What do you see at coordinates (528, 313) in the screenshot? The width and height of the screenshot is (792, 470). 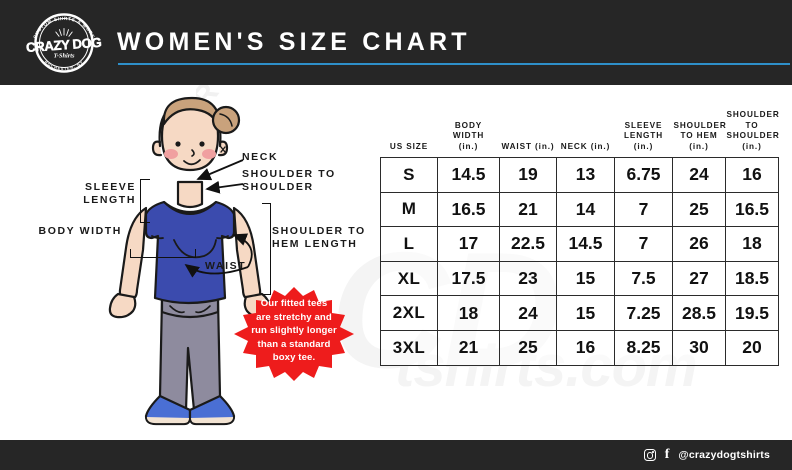 I see `cell-waist: 24` at bounding box center [528, 313].